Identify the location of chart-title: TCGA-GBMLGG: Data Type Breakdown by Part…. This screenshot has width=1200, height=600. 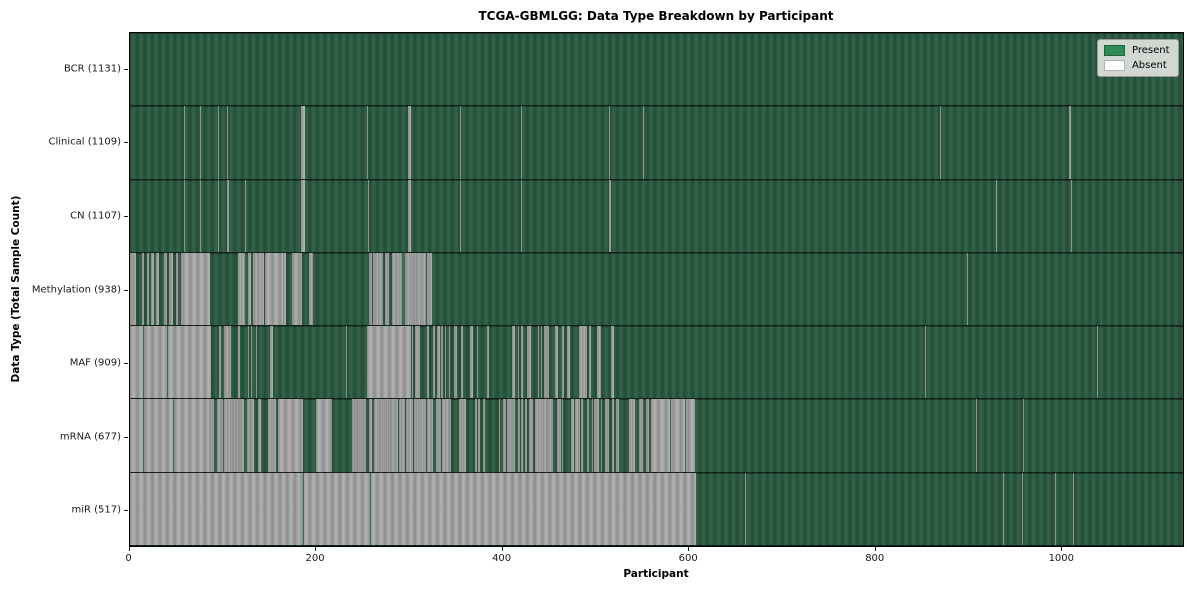
(656, 16).